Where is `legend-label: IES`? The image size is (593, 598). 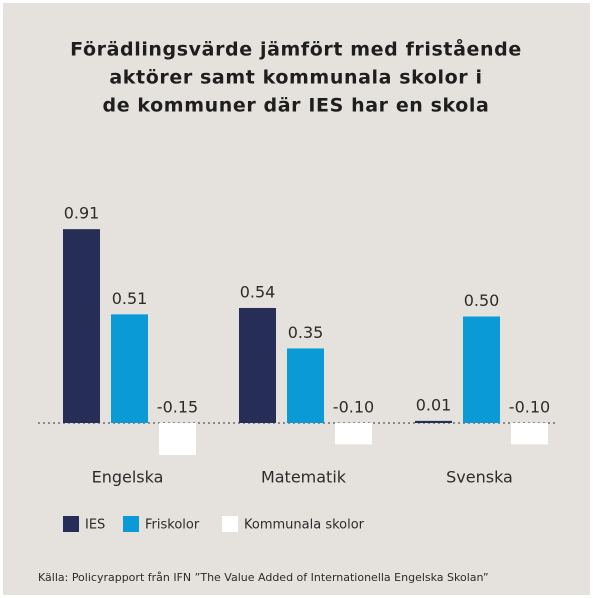 legend-label: IES is located at coordinates (95, 525).